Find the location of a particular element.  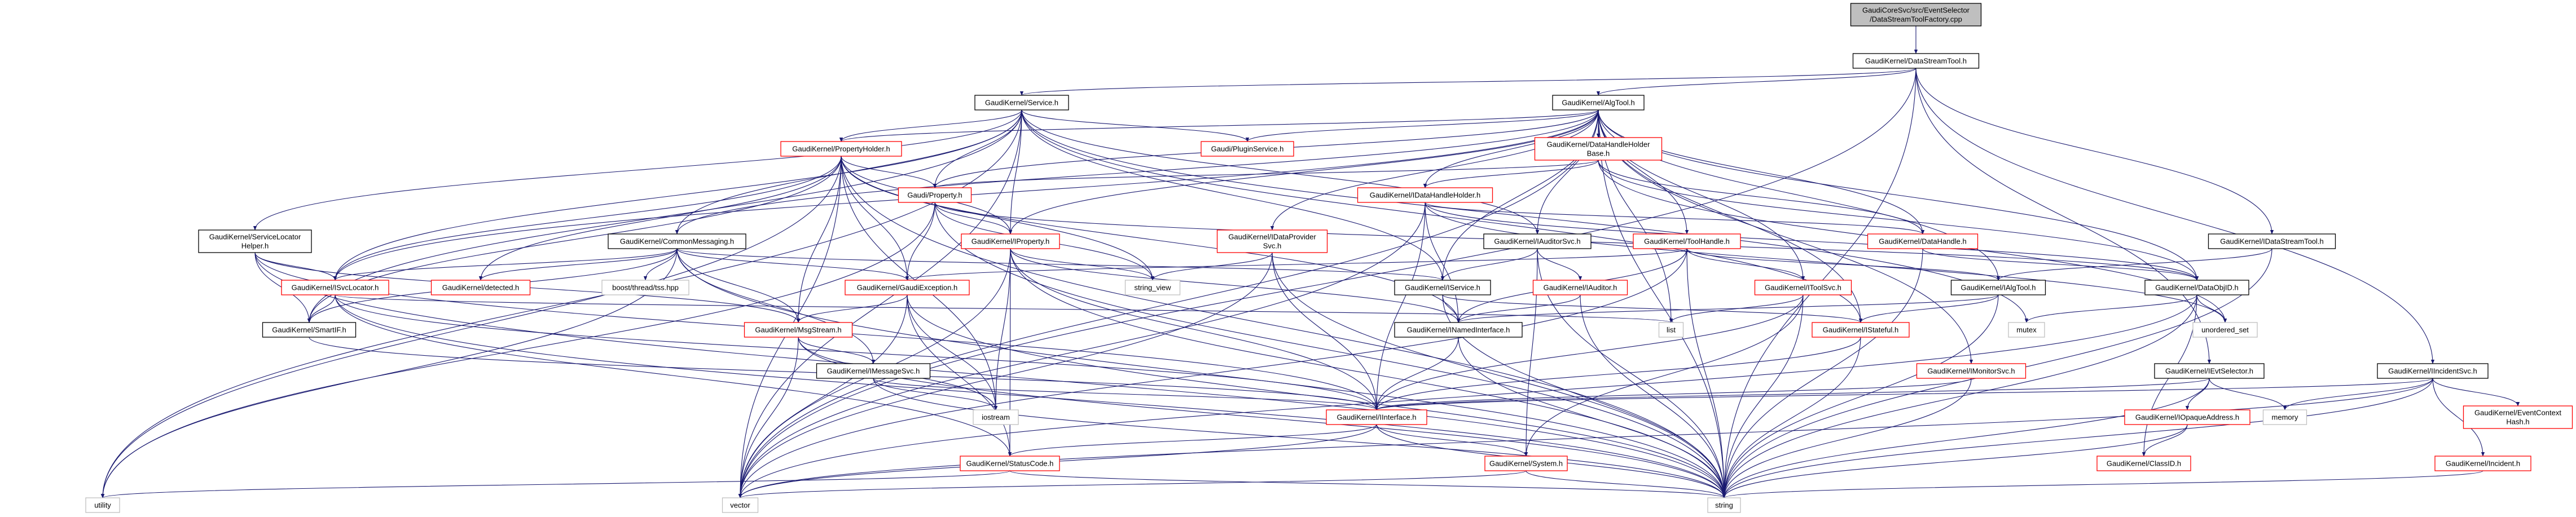

node-ialg-tool: GaudiKernel/IAlgTool.h is located at coordinates (1998, 287).